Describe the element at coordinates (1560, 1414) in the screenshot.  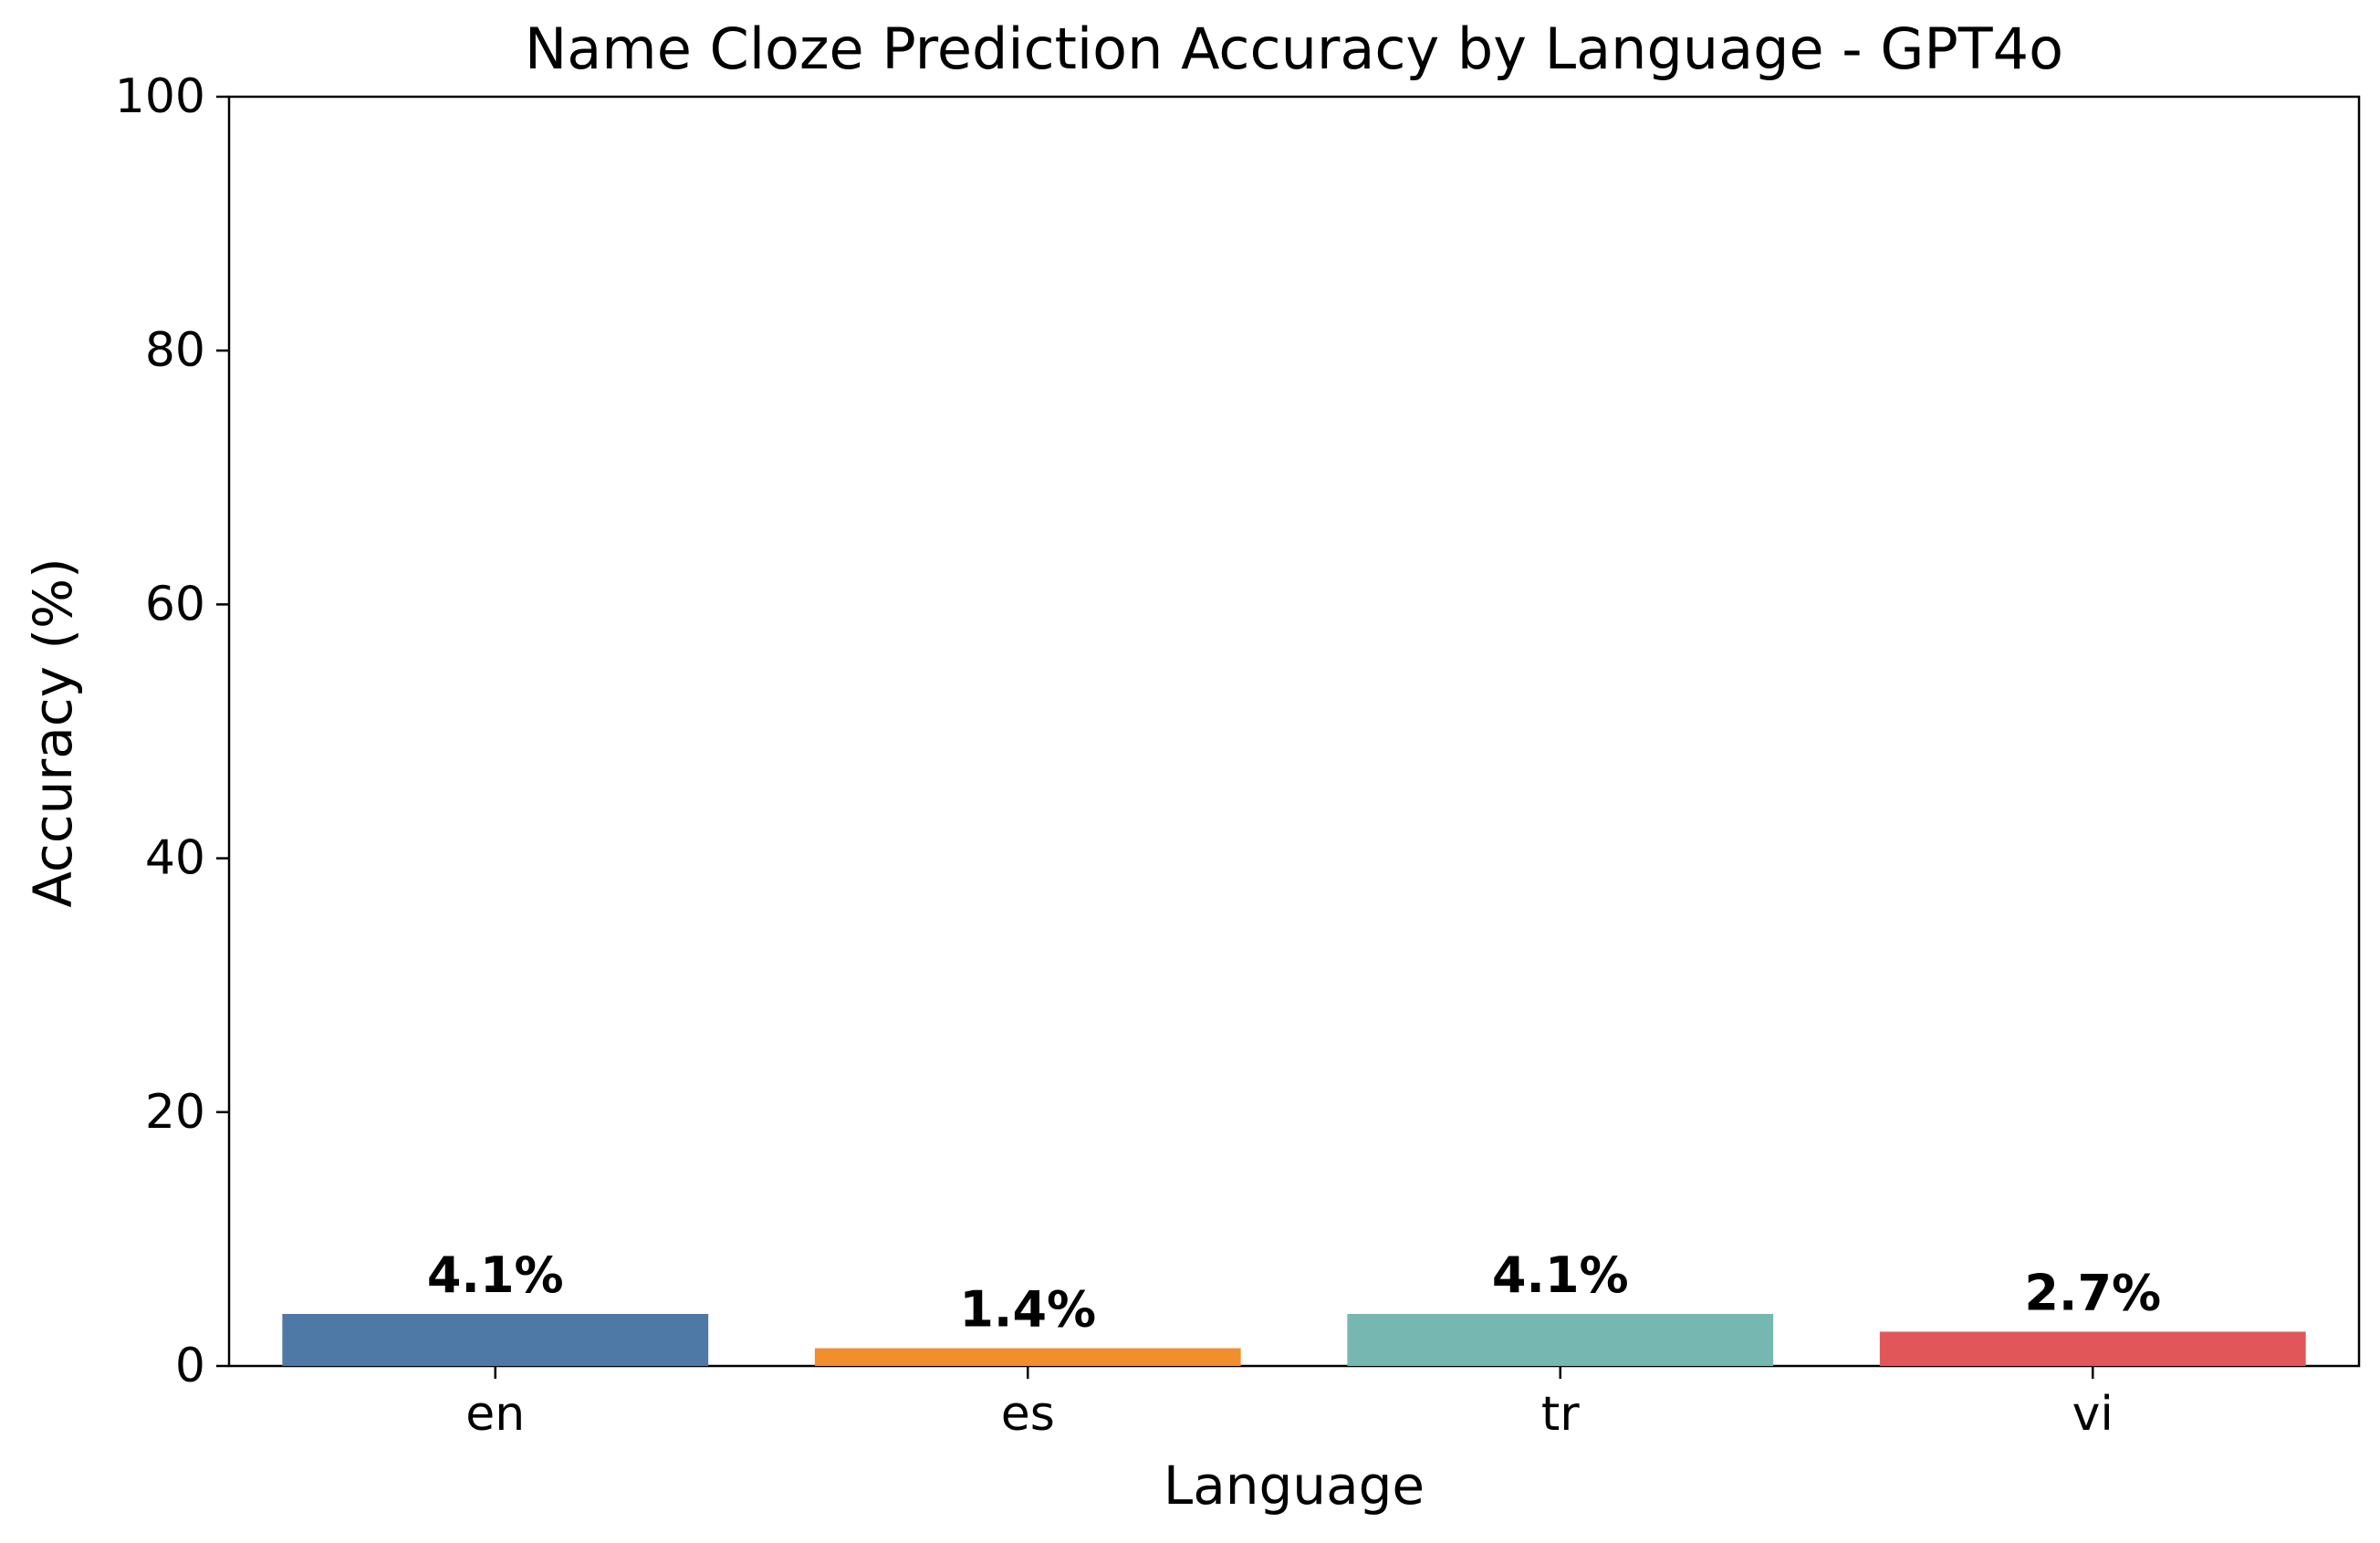
I see `x-tick-label-tr: tr` at that location.